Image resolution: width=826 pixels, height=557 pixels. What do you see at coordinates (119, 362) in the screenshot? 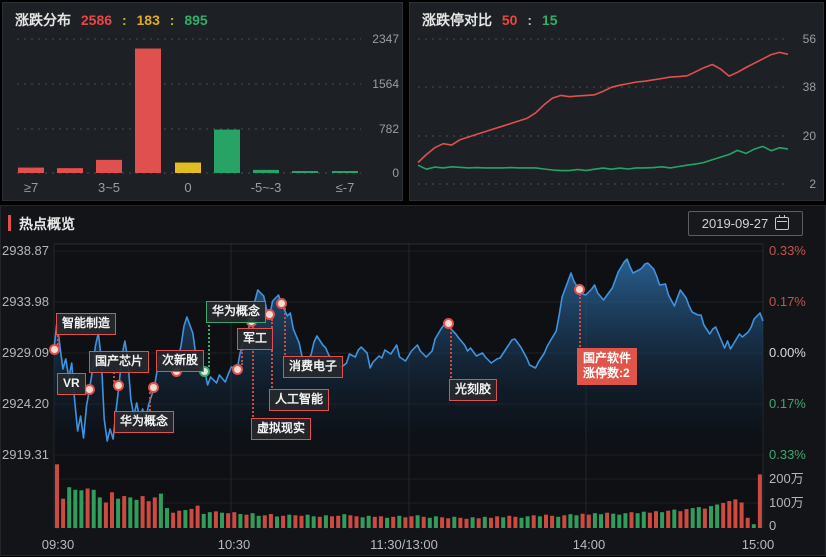
I see `sector-label: 国产芯片` at bounding box center [119, 362].